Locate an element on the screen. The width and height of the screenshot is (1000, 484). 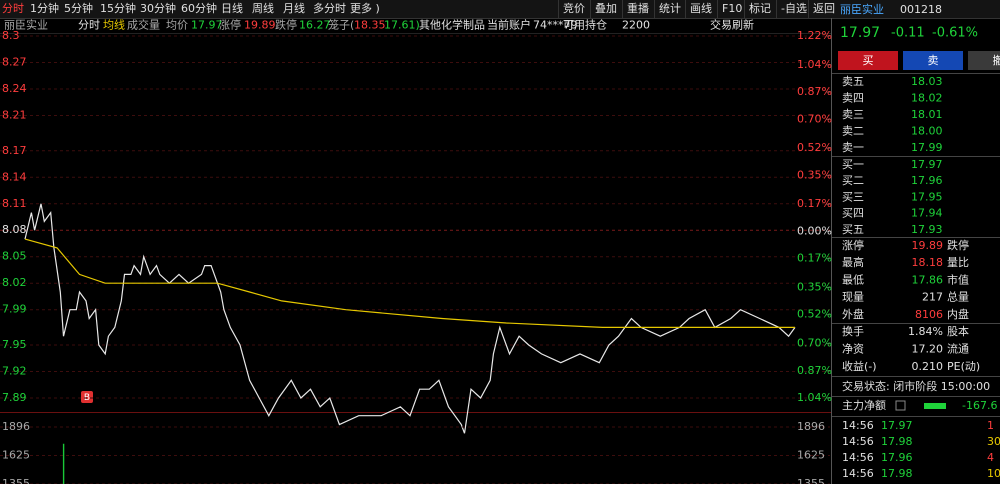
tool-button: F10 is located at coordinates (732, 8).